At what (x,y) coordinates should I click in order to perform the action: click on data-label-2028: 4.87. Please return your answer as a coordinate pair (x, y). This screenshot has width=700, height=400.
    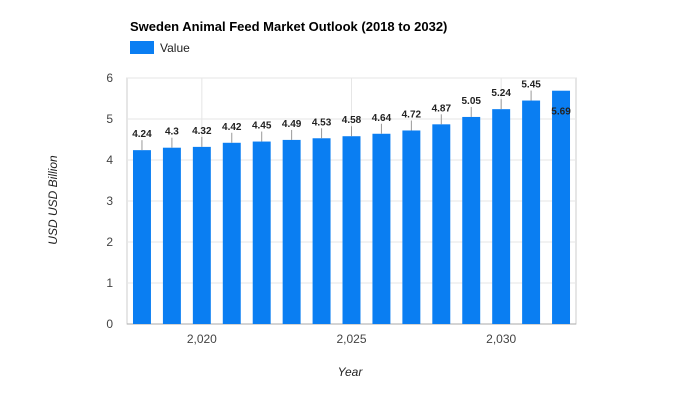
    Looking at the image, I should click on (442, 108).